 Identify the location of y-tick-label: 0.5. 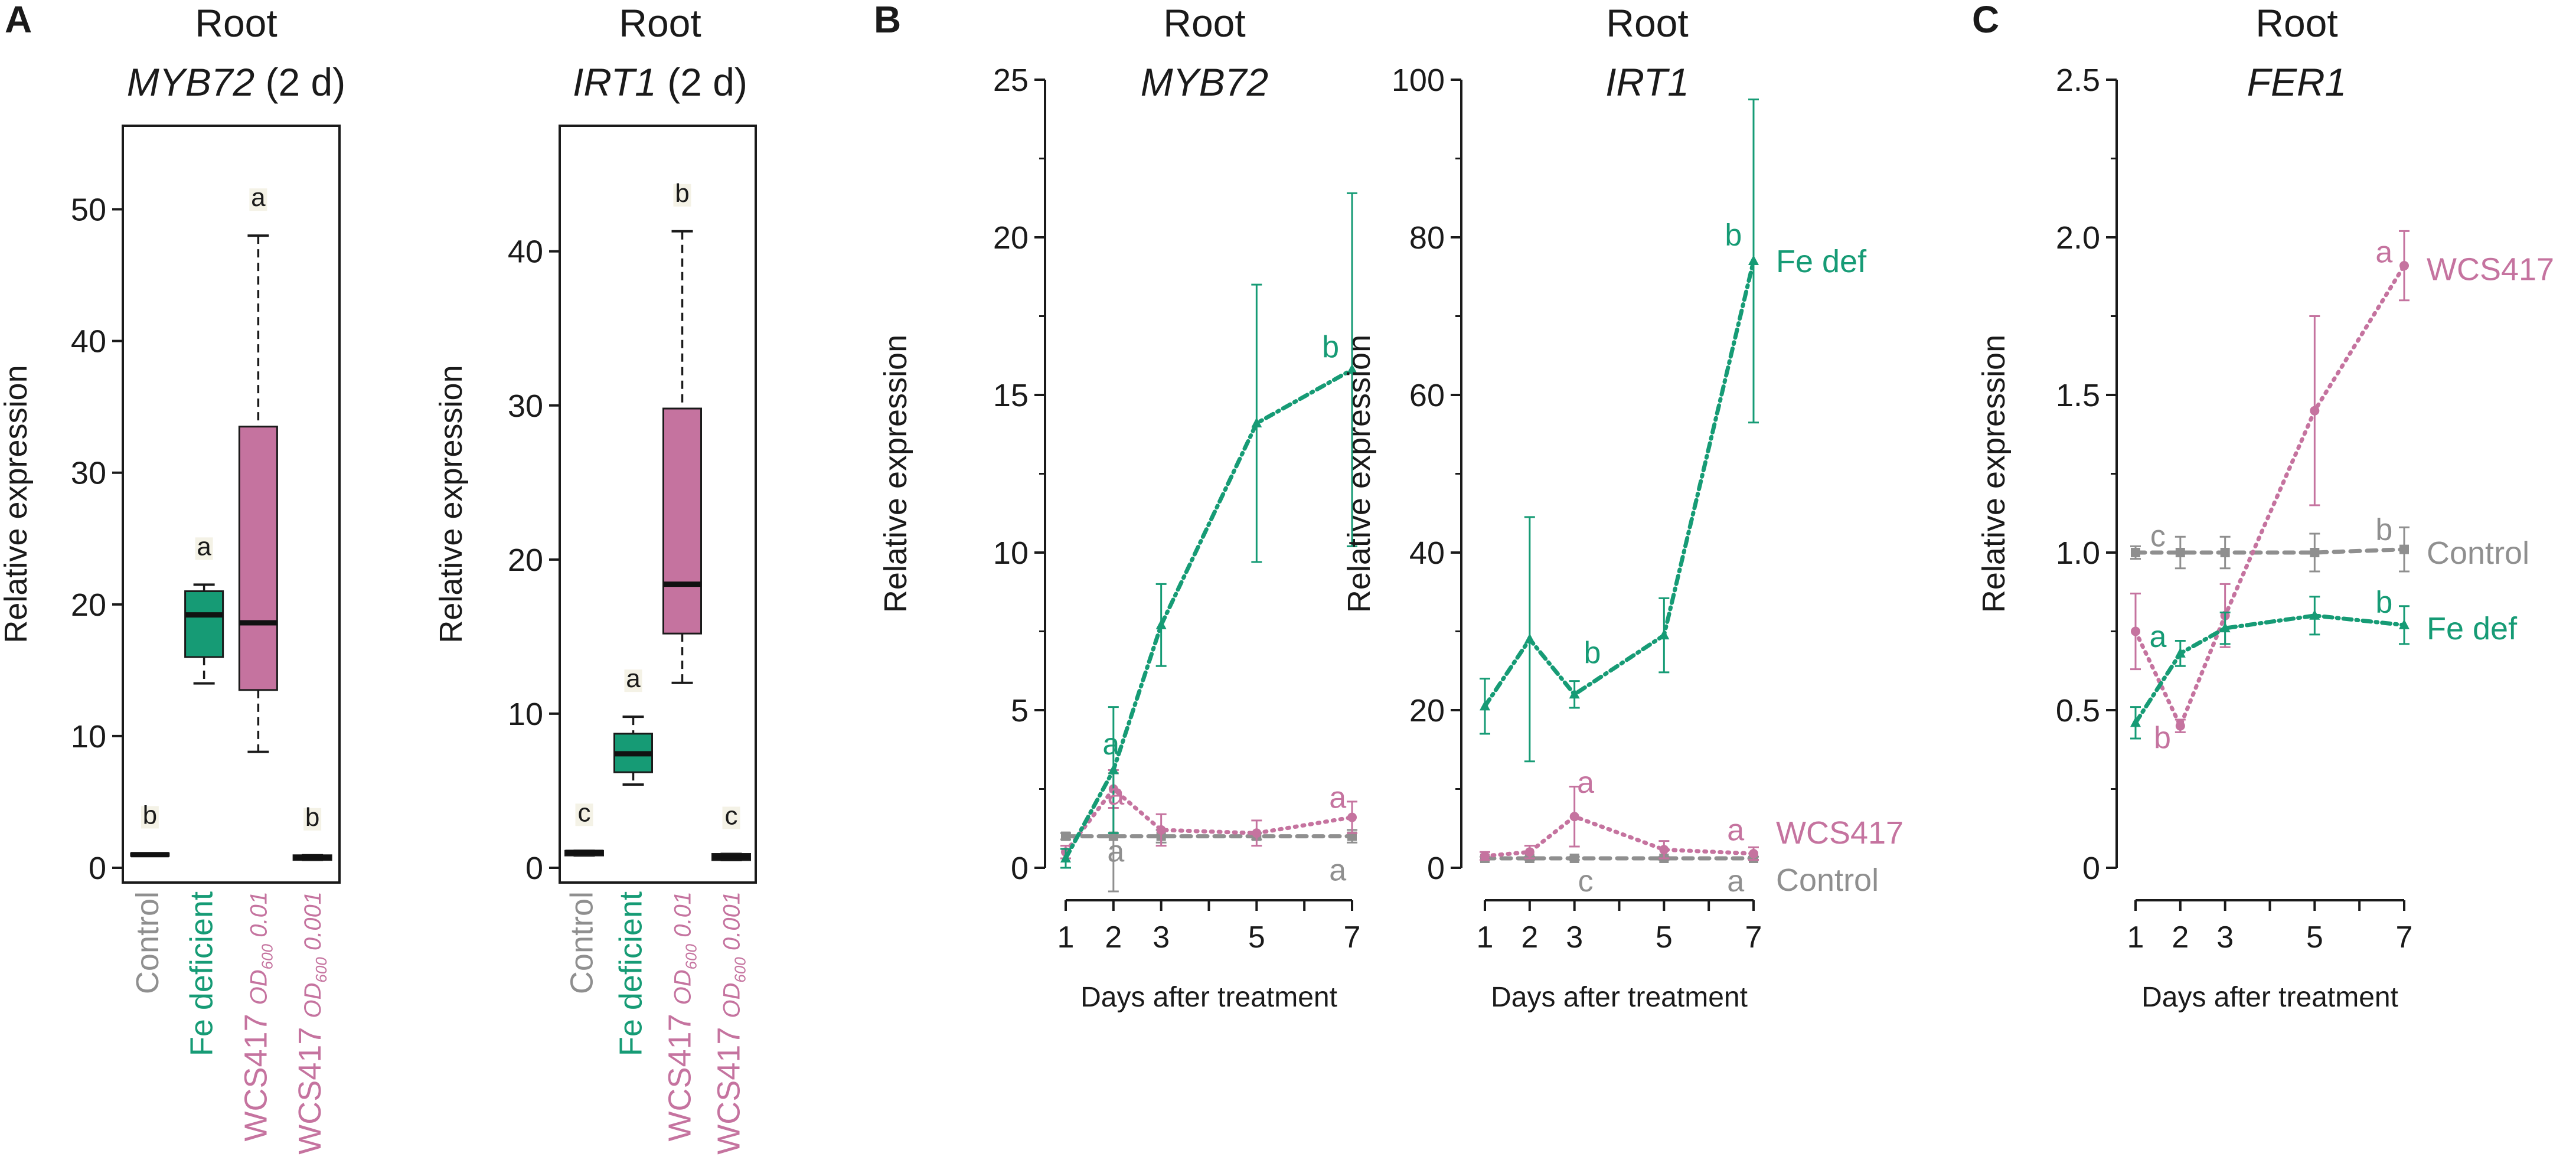
(2078, 710).